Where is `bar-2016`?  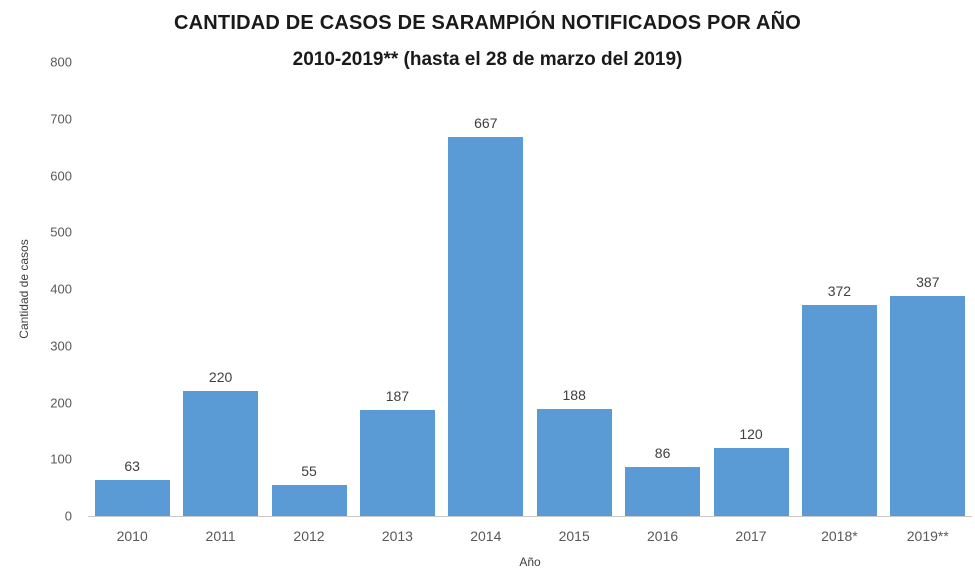 bar-2016 is located at coordinates (663, 491).